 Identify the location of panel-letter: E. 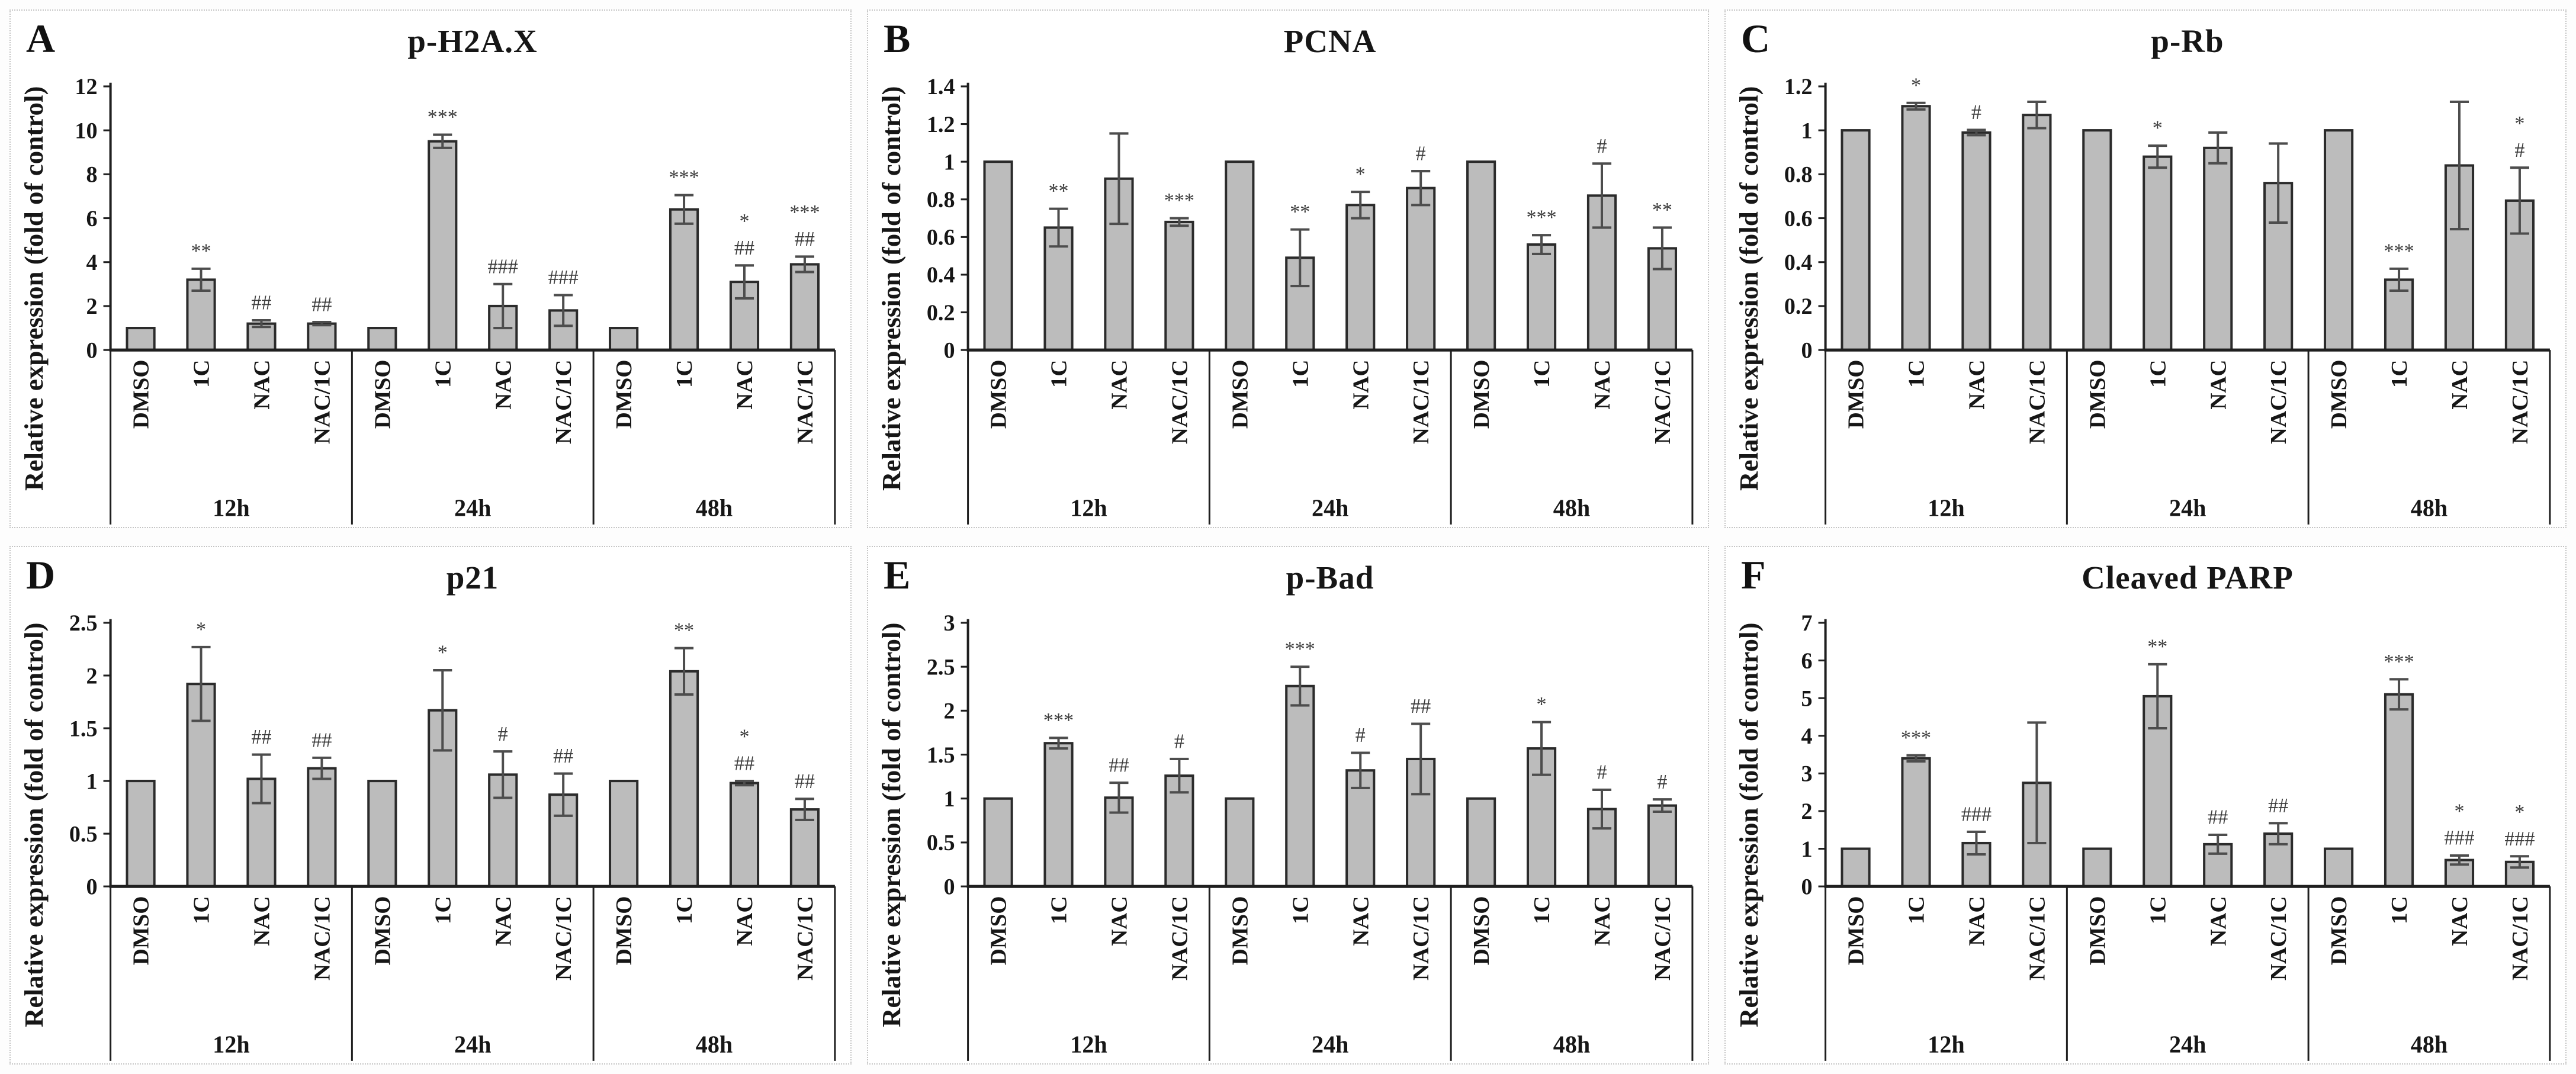
(898, 574).